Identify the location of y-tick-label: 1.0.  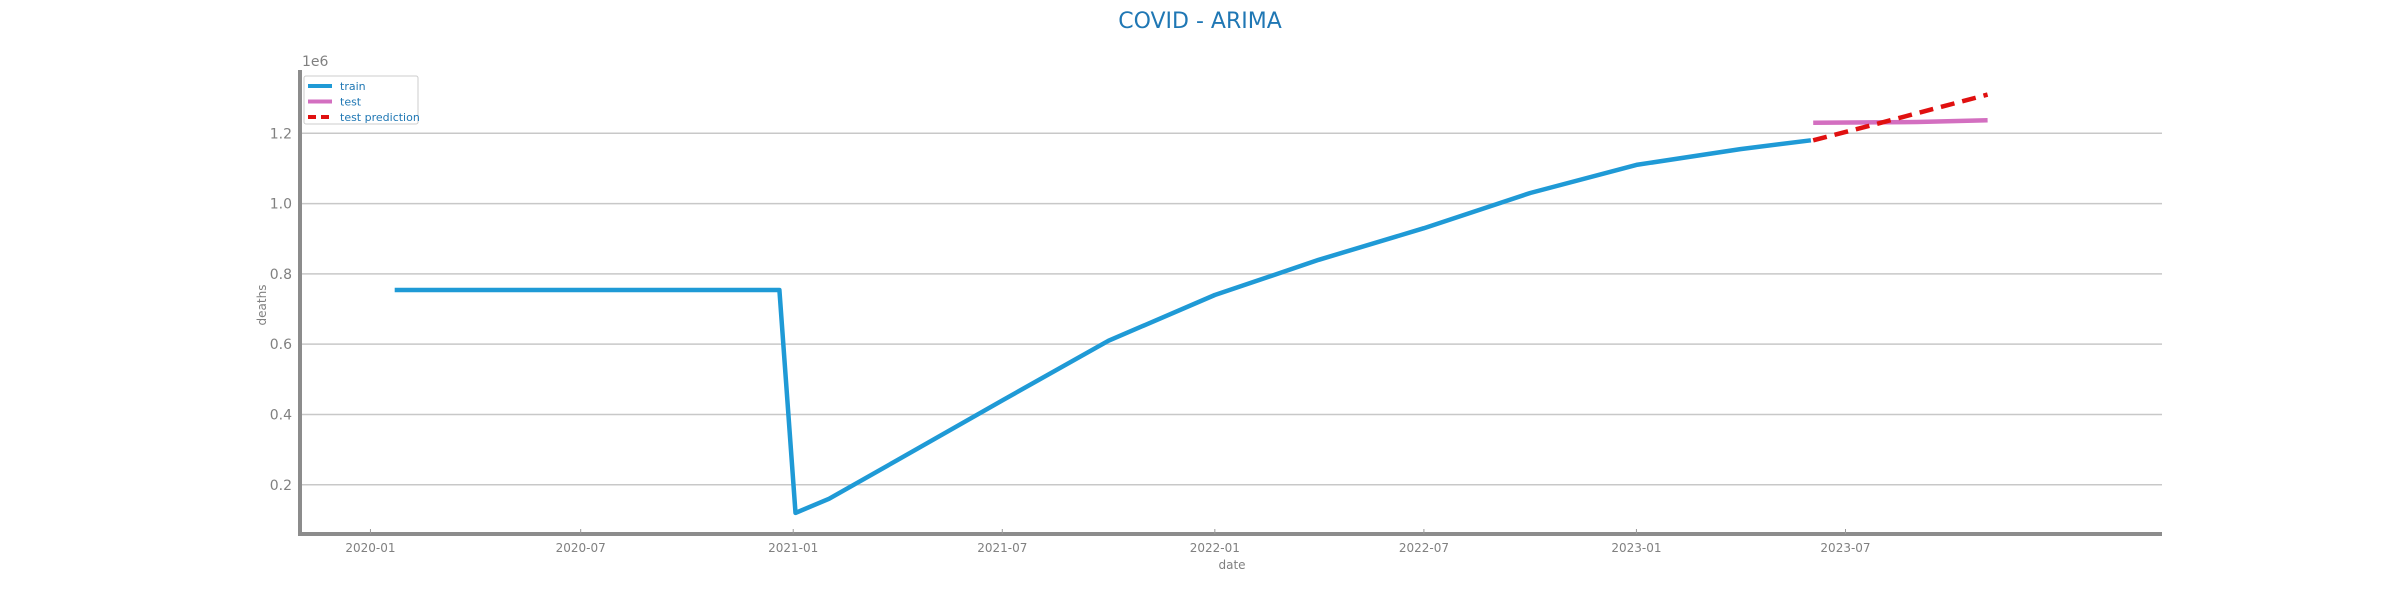
(281, 205).